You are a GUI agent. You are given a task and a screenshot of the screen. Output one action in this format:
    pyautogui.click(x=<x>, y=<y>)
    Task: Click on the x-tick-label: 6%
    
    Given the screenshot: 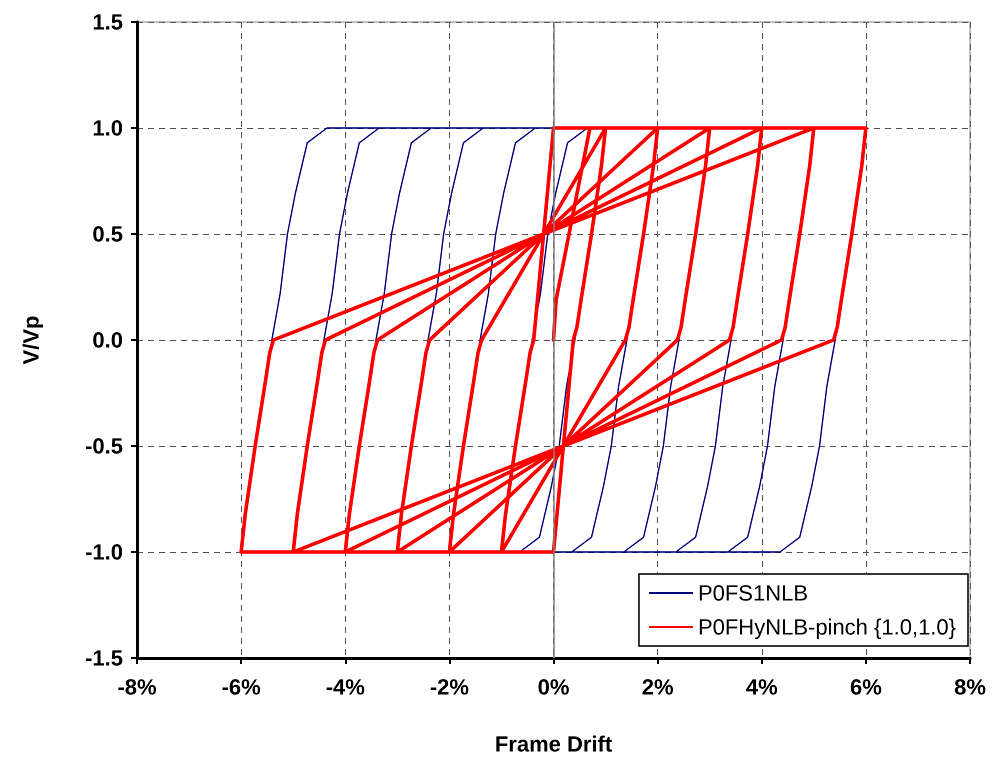 What is the action you would take?
    pyautogui.click(x=866, y=687)
    